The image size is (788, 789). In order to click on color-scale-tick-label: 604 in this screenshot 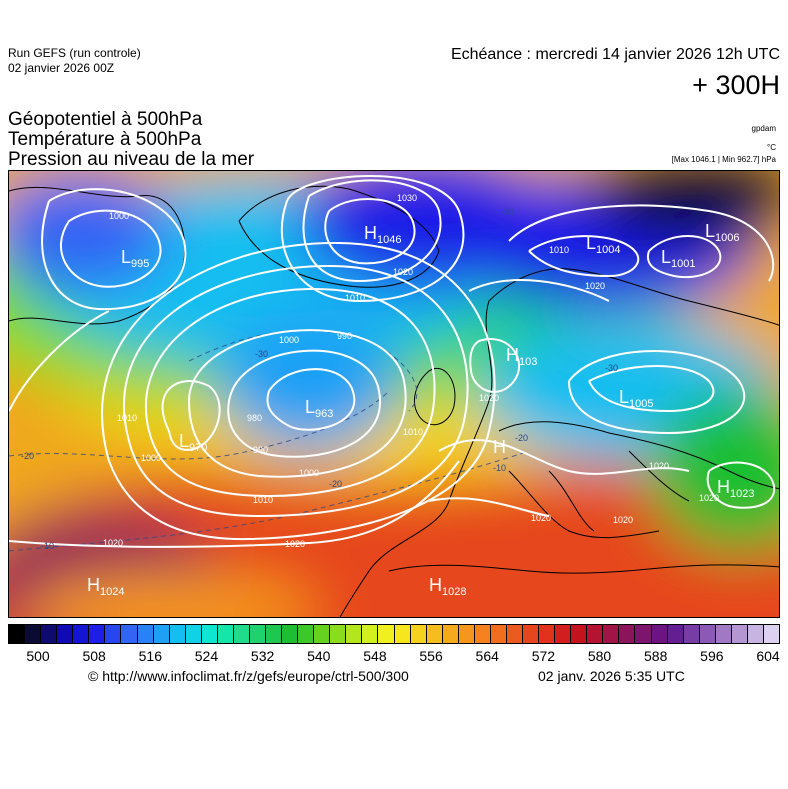, I will do `click(768, 656)`.